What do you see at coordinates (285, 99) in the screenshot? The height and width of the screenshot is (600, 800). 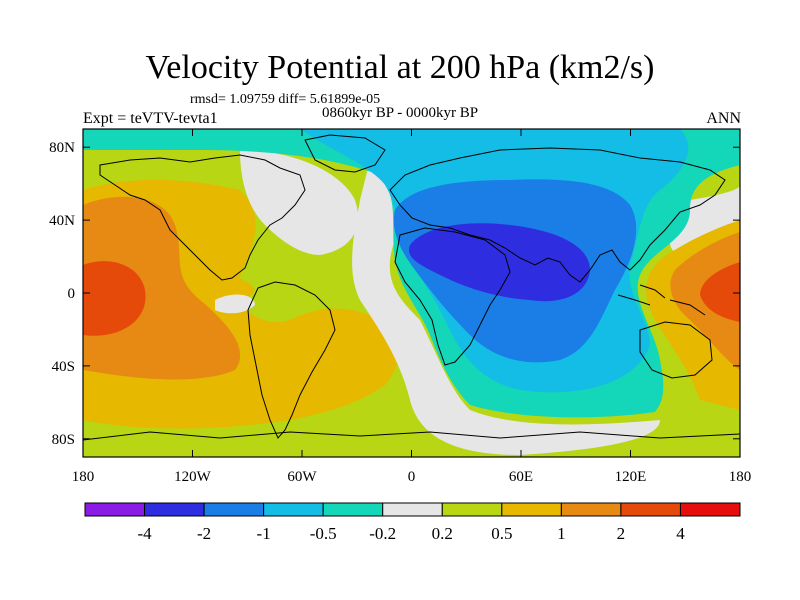 I see `stats-subtitle: rmsd= 1.09759 diff= 5.61899e-05` at bounding box center [285, 99].